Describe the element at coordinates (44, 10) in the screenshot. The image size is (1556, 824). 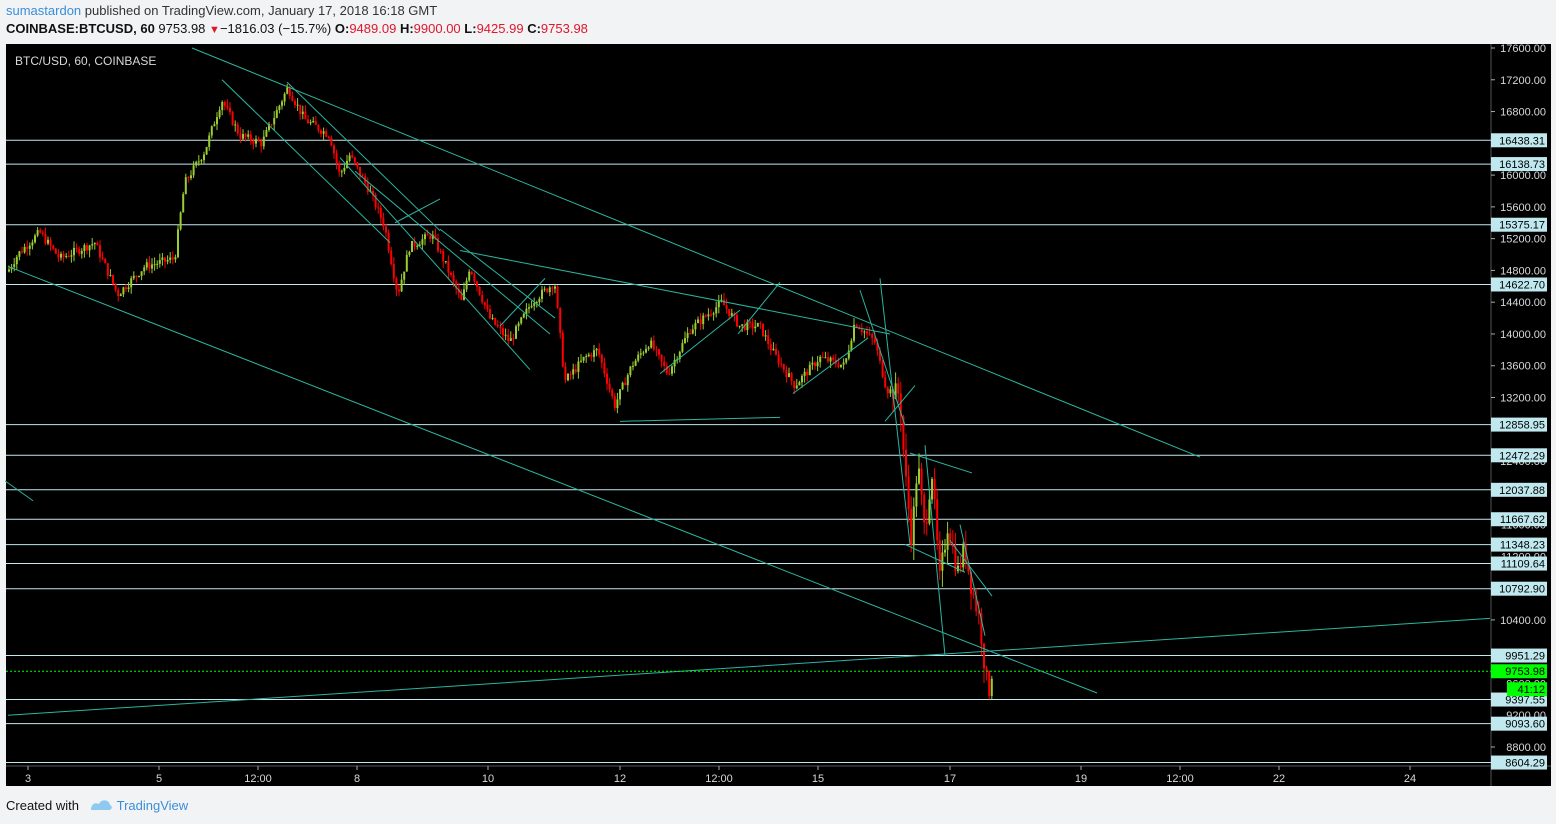
I see `author-link: sumastardon` at that location.